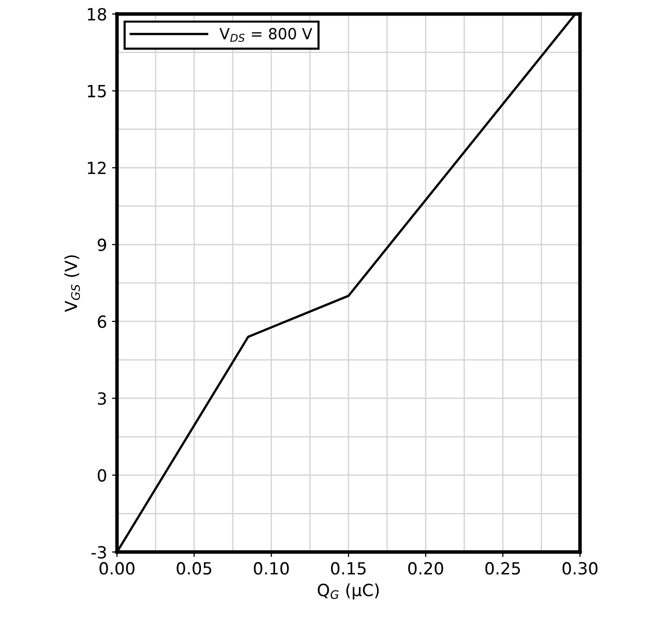 The image size is (656, 622). What do you see at coordinates (502, 568) in the screenshot?
I see `x-tick-label: 0.25` at bounding box center [502, 568].